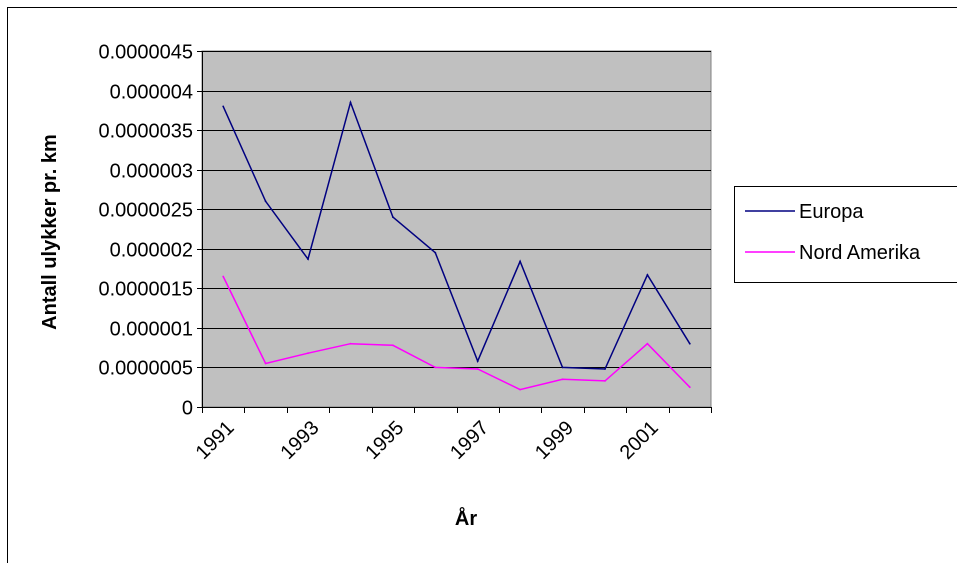  I want to click on y-tick-label: 0.000001, so click(151, 330).